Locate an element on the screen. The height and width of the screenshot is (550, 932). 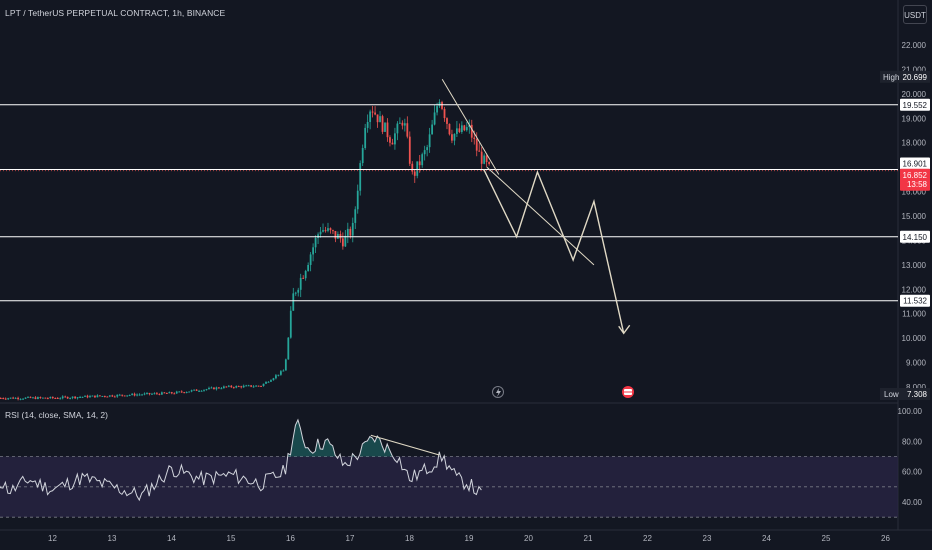
level-label-11532-text: 11.532 is located at coordinates (915, 301).